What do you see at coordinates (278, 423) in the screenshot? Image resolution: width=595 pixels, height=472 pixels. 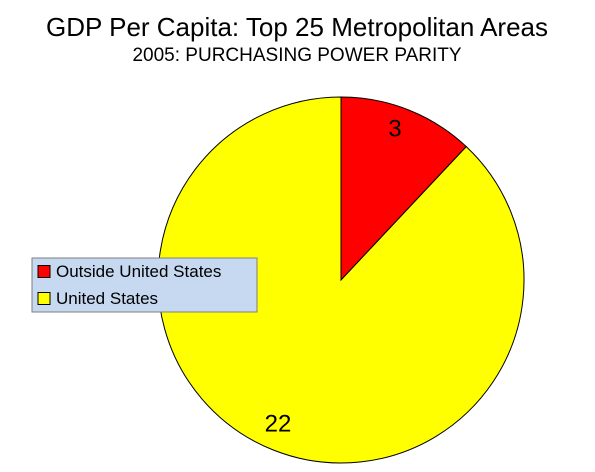 I see `data-label: 22` at bounding box center [278, 423].